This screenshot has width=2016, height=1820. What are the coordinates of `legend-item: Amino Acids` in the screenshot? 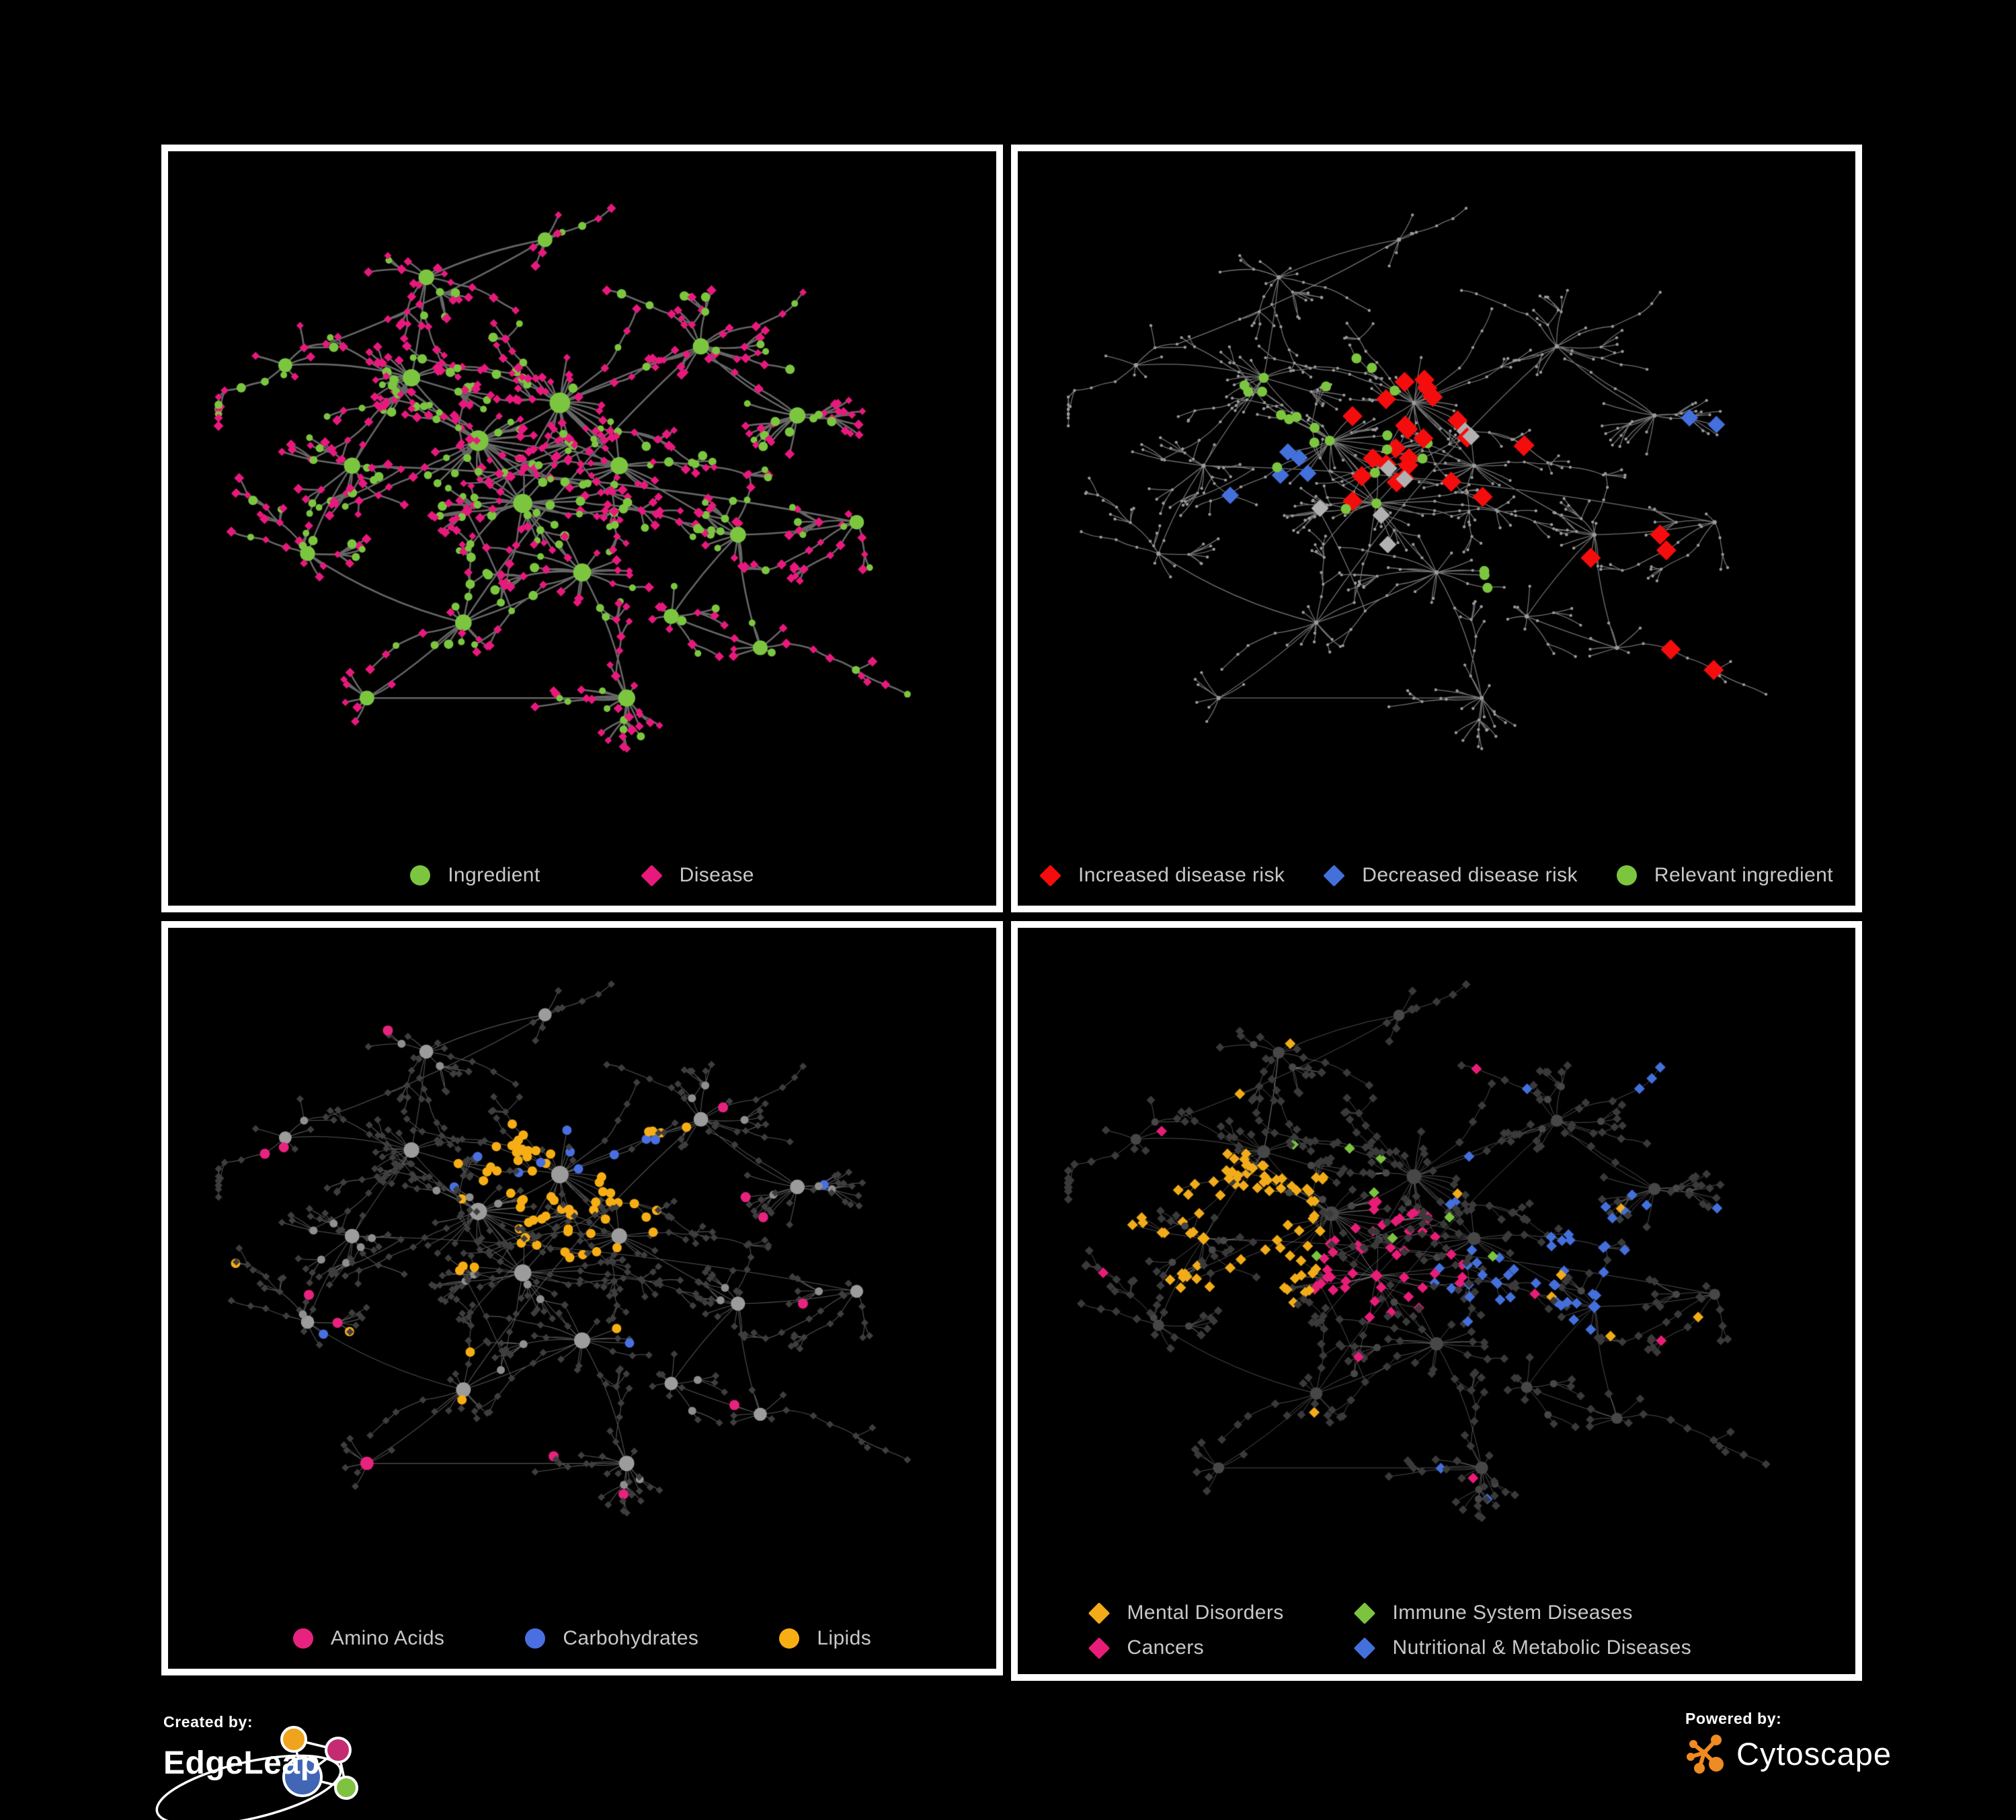 It's located at (368, 1638).